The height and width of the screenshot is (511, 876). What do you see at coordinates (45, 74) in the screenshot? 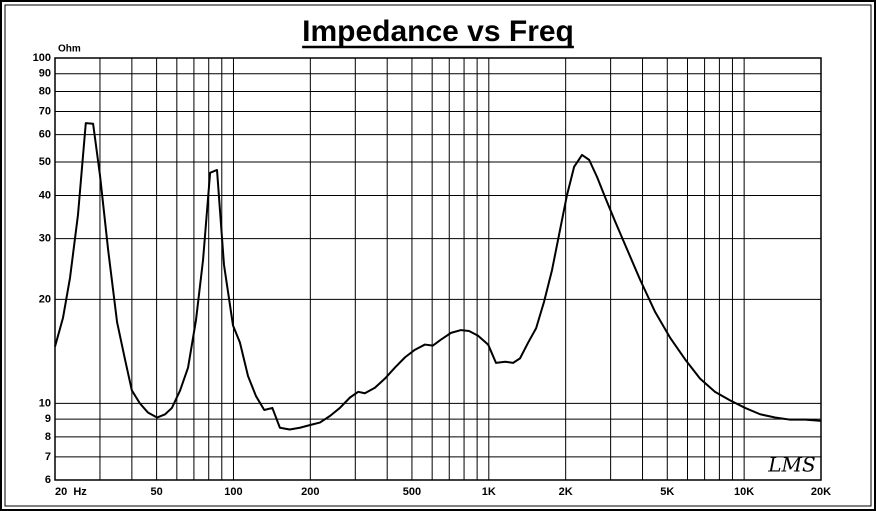
I see `y-tick-label: 90` at bounding box center [45, 74].